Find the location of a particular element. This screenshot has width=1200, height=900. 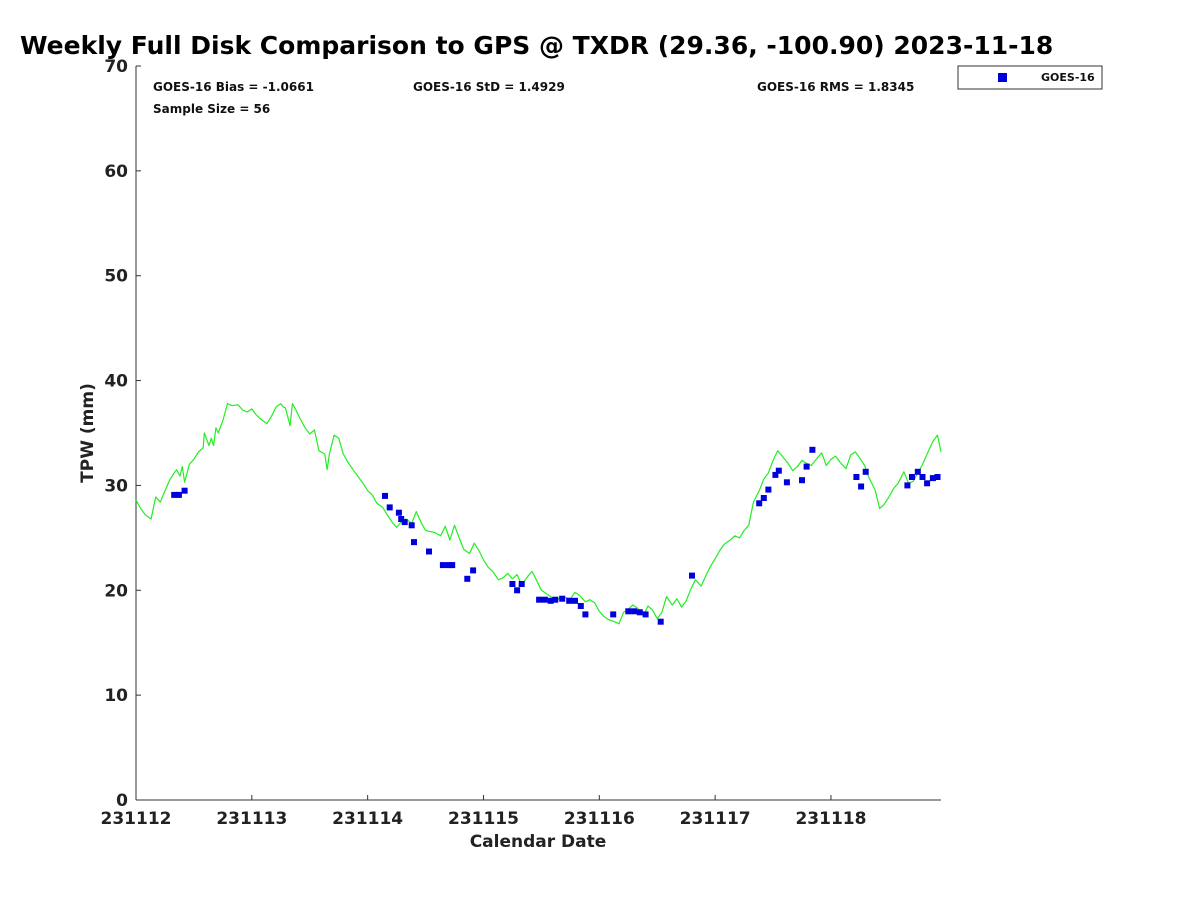

sample-size-stat: Sample Size = 56 is located at coordinates (211, 109).